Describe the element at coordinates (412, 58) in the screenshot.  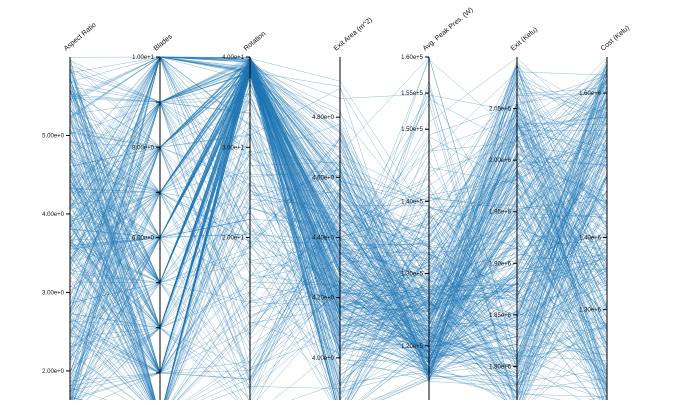
I see `tick-label: 1.60e+5` at that location.